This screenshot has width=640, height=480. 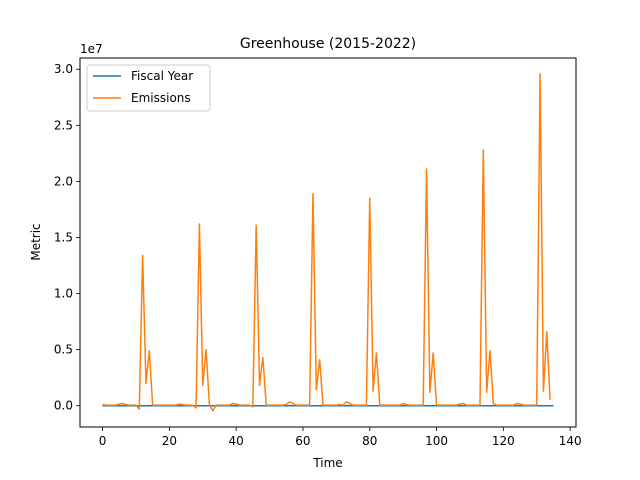 I want to click on y-tick-label: 1.0, so click(x=63, y=294).